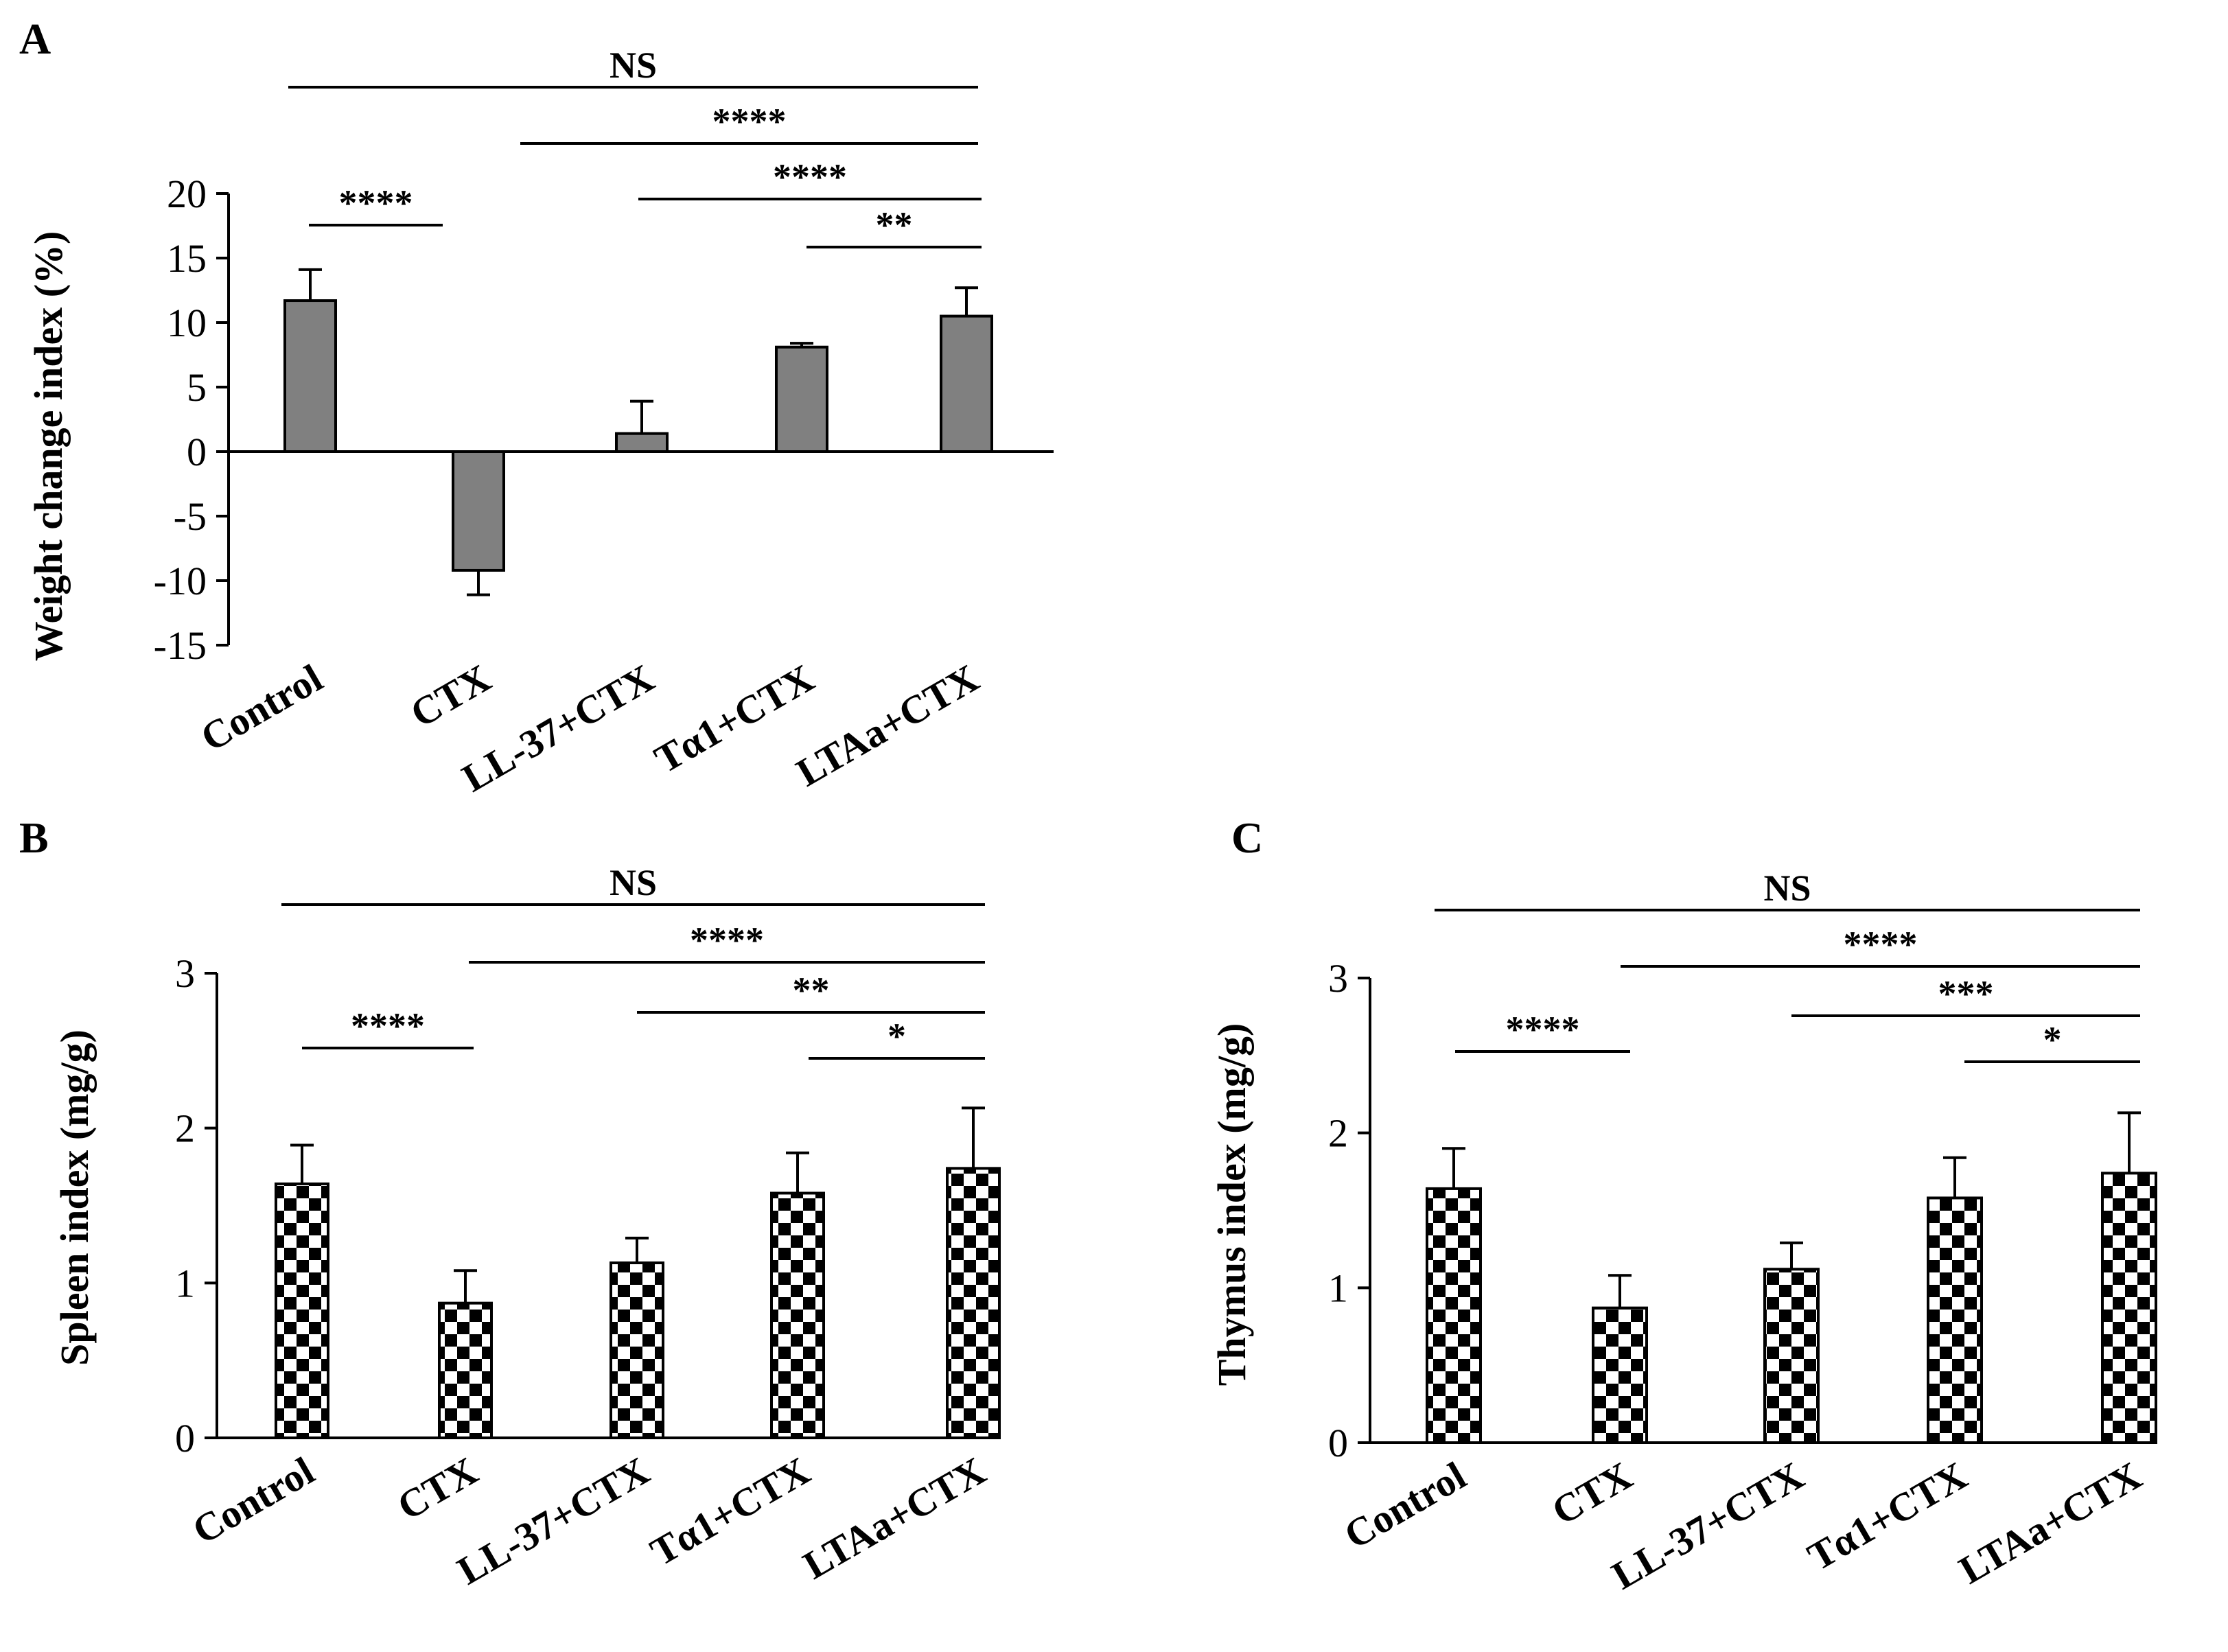  Describe the element at coordinates (187, 323) in the screenshot. I see `y-tick-label: 10` at that location.